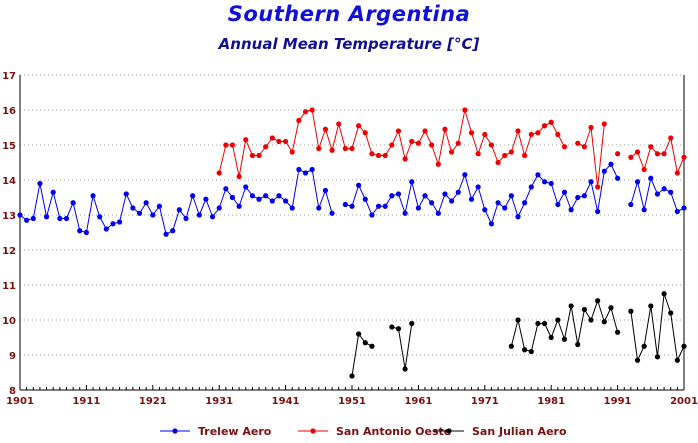 Image resolution: width=698 pixels, height=443 pixels. I want to click on y-tick-label: 13, so click(9, 216).